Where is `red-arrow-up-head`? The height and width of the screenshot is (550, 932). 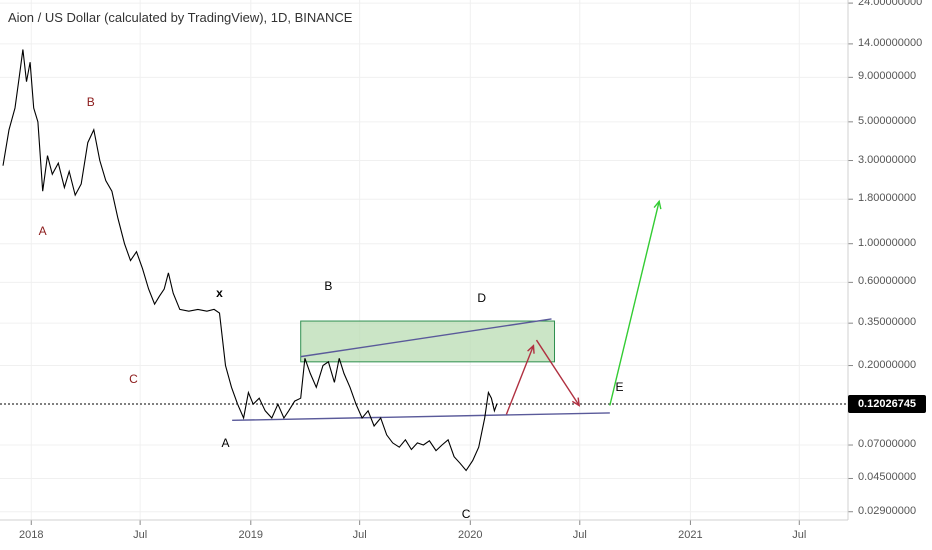
red-arrow-up-head is located at coordinates (531, 349).